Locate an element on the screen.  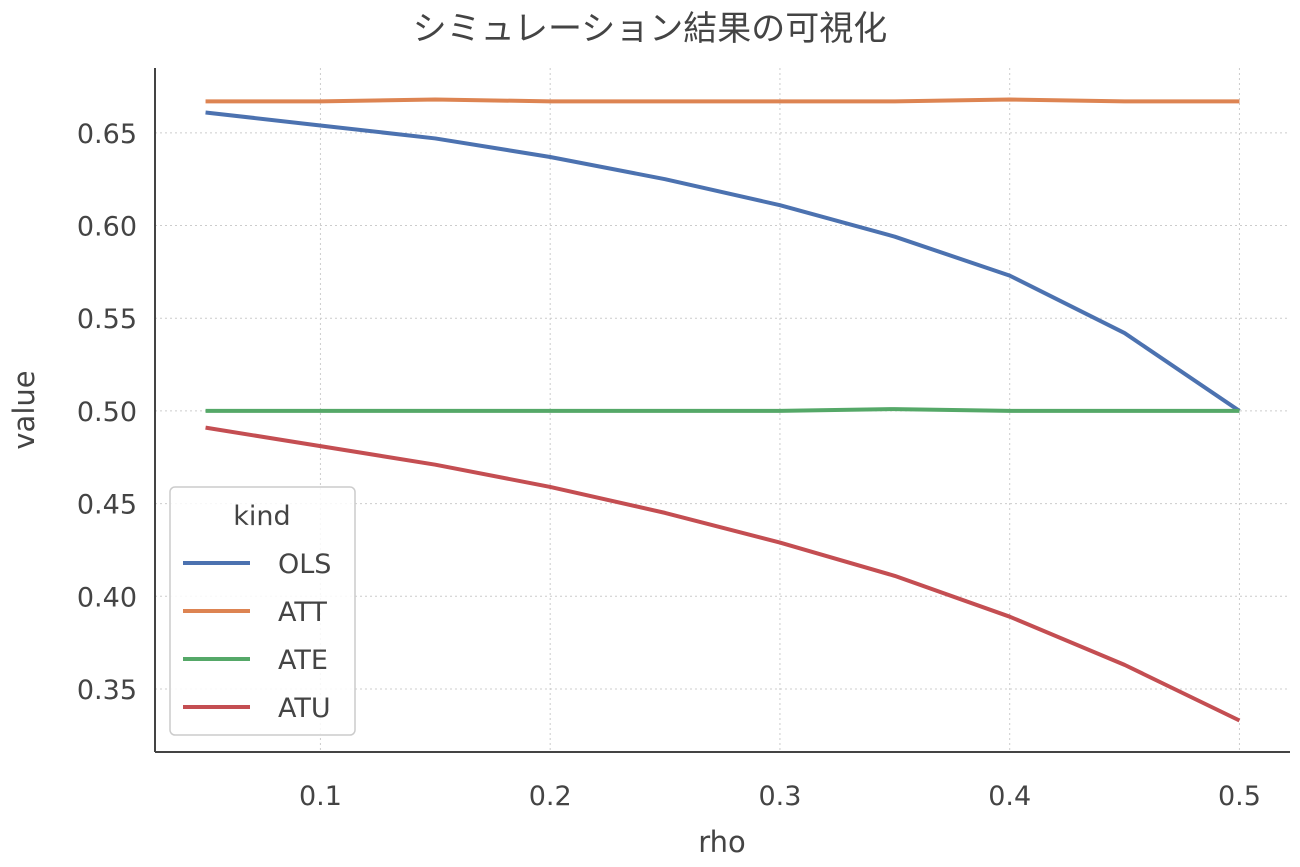
x-tick-label: 0.2 is located at coordinates (550, 796).